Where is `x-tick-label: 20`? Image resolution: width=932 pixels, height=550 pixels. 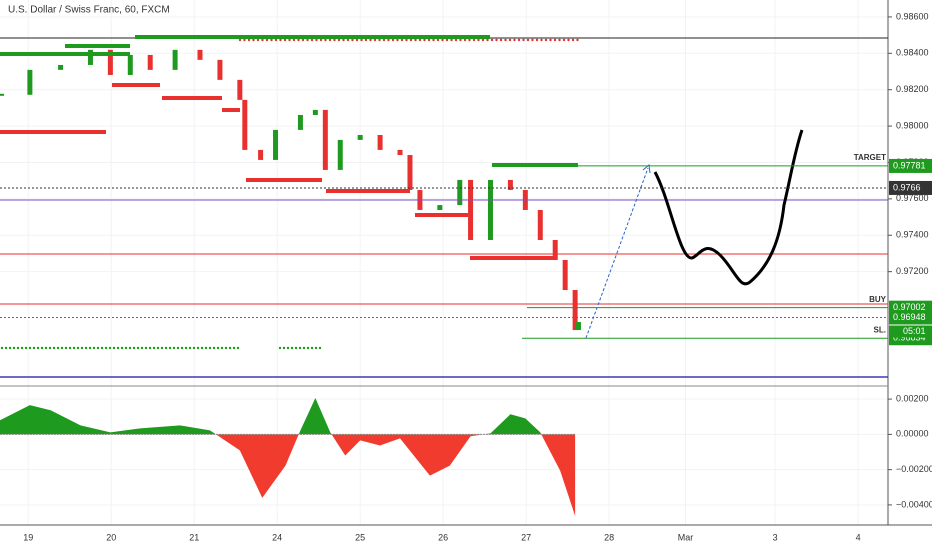 x-tick-label: 20 is located at coordinates (111, 537).